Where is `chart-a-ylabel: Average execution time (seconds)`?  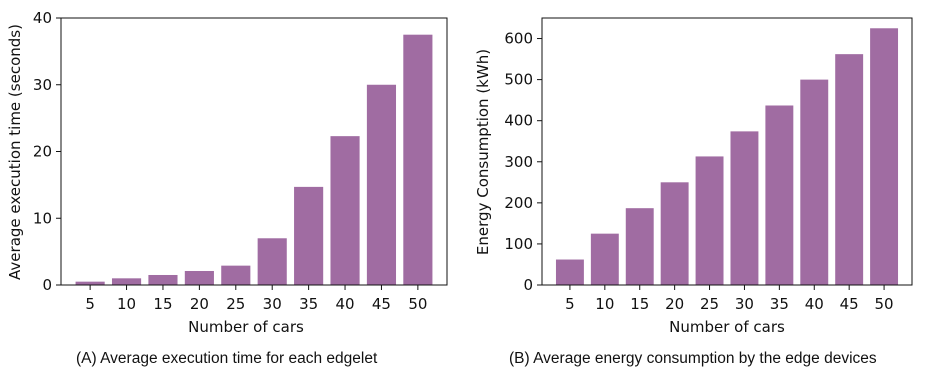 chart-a-ylabel: Average execution time (seconds) is located at coordinates (15, 152).